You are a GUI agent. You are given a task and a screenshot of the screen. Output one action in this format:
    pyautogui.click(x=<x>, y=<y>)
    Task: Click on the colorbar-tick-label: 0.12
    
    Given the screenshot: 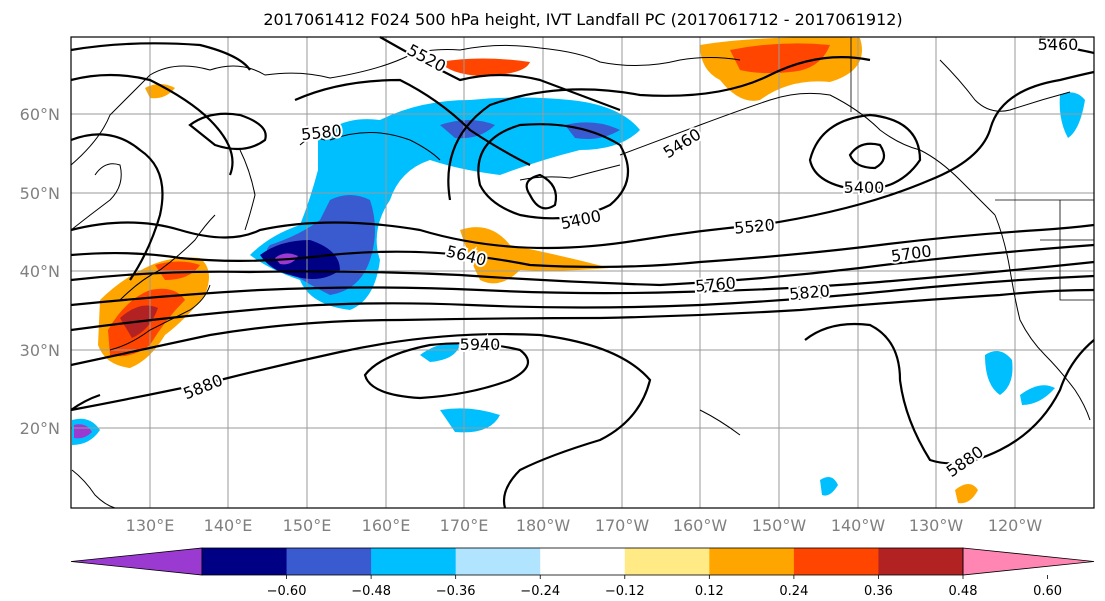 What is the action you would take?
    pyautogui.click(x=709, y=591)
    